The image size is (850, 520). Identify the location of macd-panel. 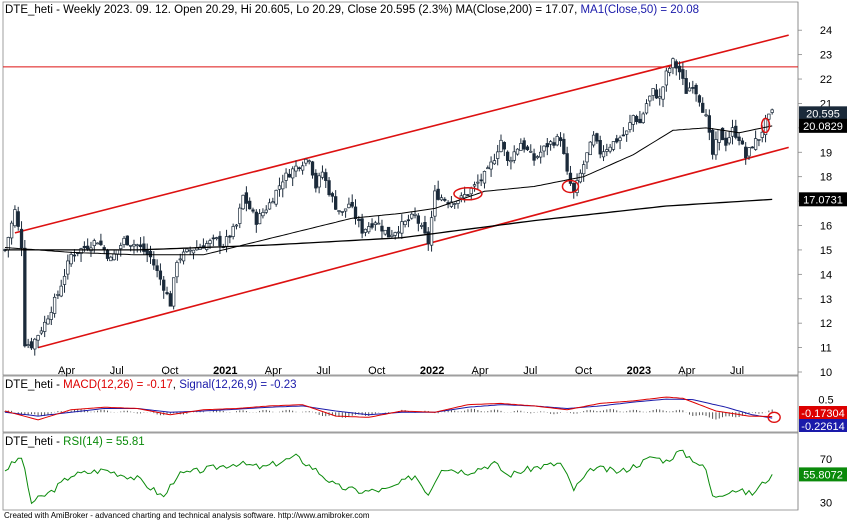
(400, 404).